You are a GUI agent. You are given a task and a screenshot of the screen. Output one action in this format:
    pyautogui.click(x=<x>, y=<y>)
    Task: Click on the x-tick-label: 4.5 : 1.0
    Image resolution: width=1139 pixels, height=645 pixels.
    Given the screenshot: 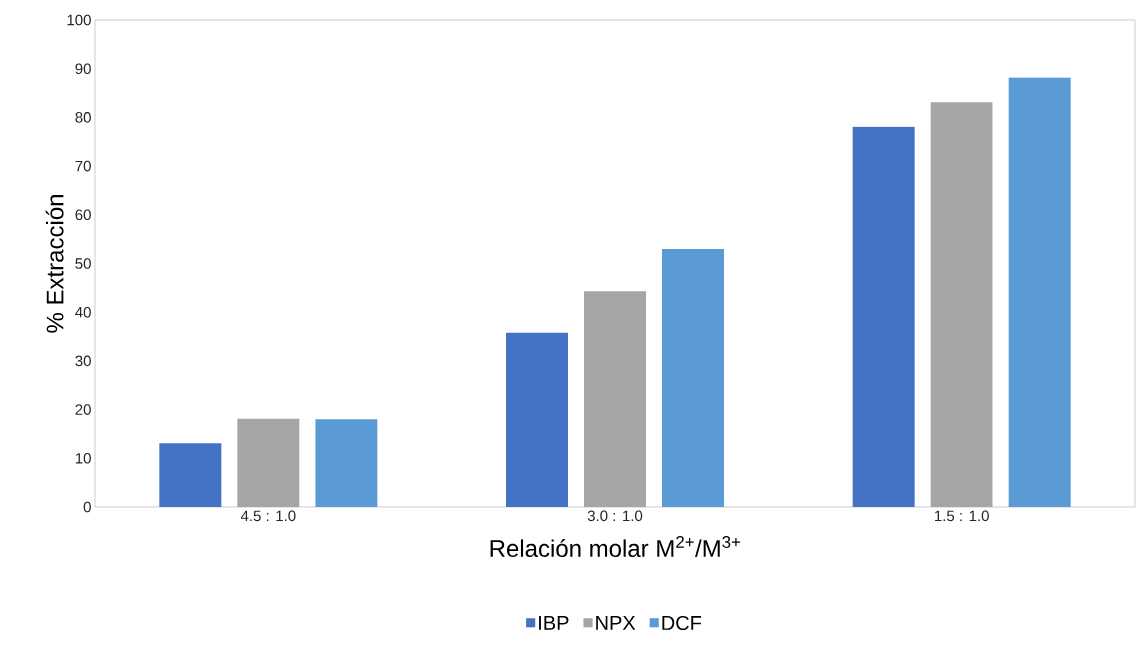 What is the action you would take?
    pyautogui.click(x=268, y=516)
    